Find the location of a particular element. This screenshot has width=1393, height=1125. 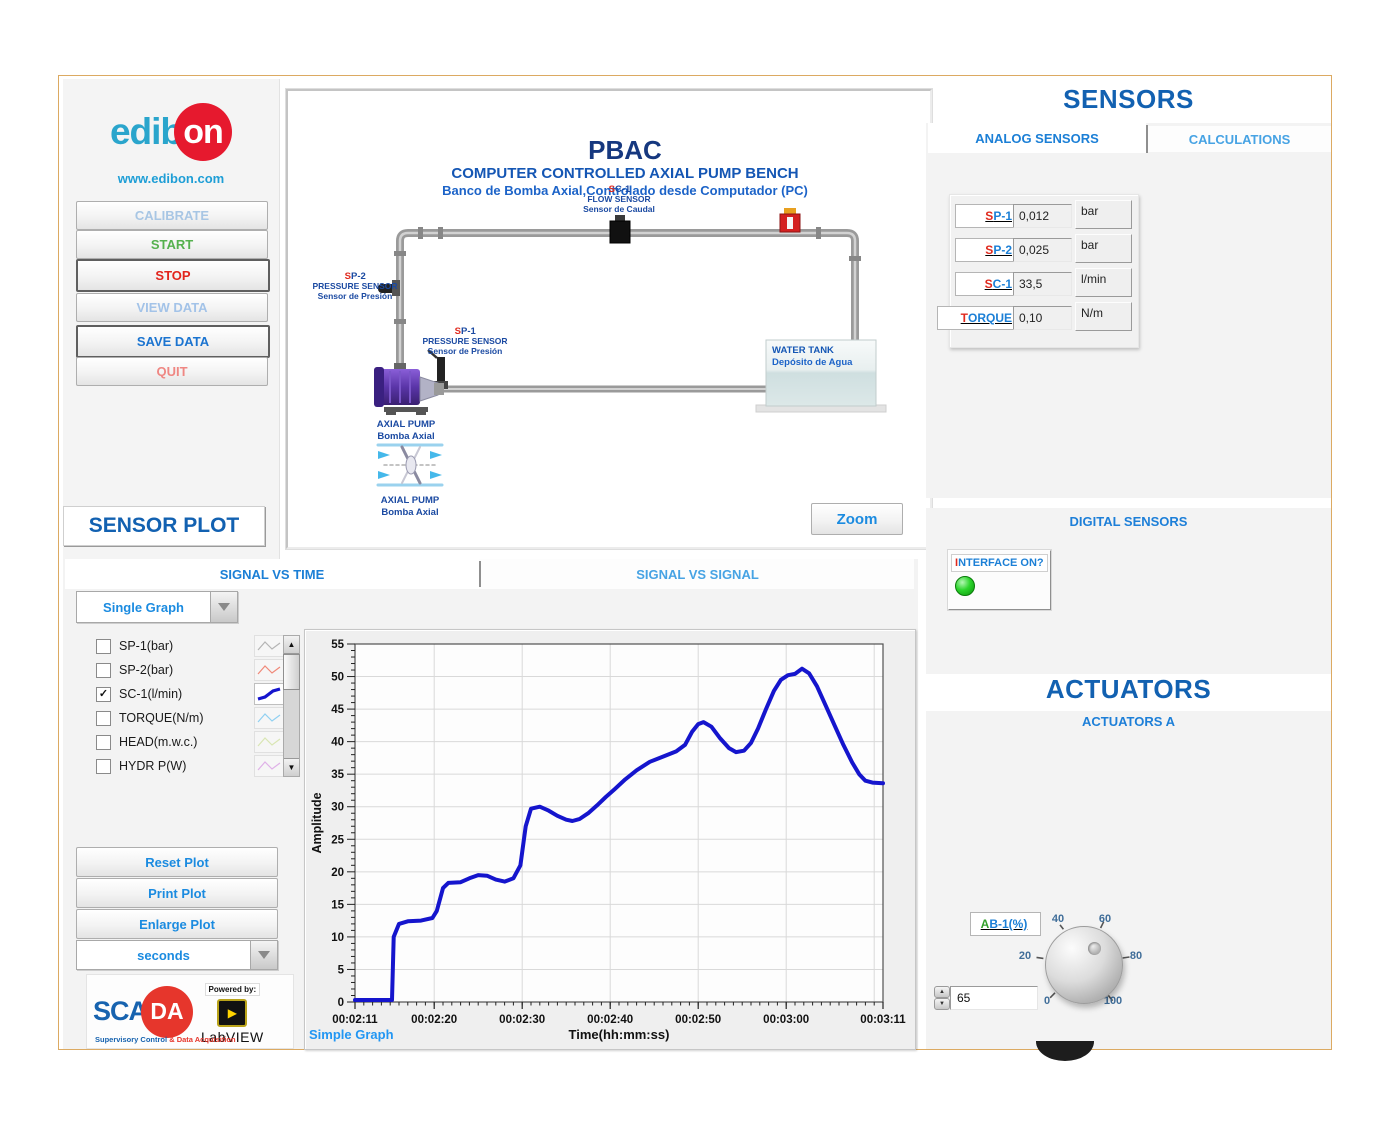

enlarge-plot-button: Enlarge Plot is located at coordinates (177, 924).